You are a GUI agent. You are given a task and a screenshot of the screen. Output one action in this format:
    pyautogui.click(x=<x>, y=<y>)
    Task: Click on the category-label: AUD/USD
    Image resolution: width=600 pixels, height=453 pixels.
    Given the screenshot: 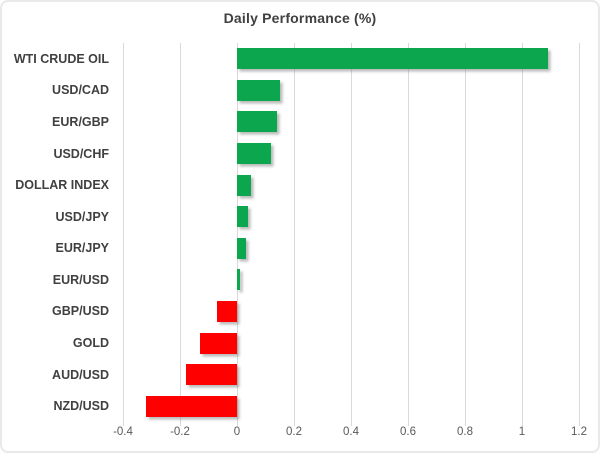 What is the action you would take?
    pyautogui.click(x=80, y=374)
    